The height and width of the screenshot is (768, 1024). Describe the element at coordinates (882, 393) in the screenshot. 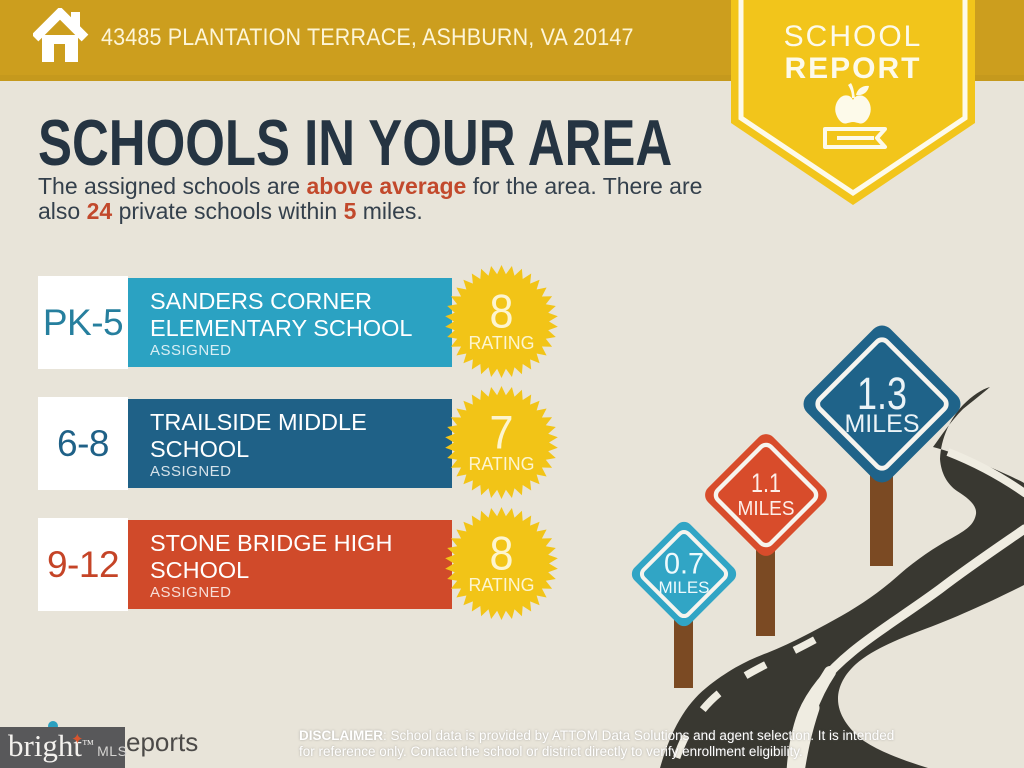

I see `svg-text: 1.3` at that location.